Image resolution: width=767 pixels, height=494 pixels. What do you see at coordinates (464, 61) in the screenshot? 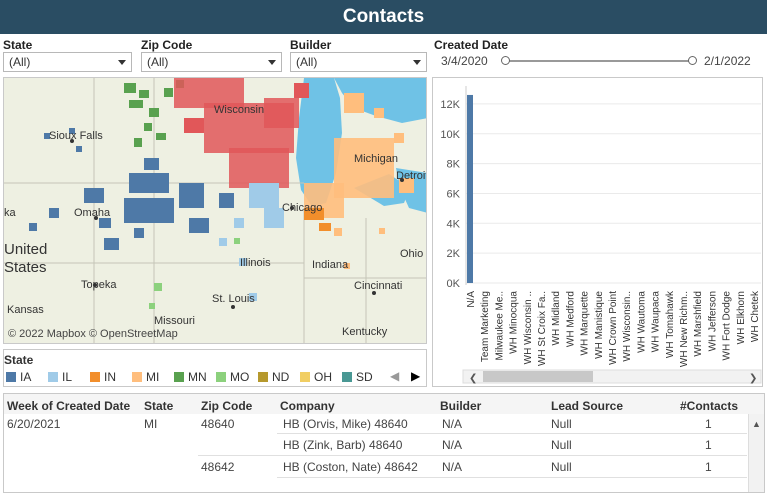
I see `created-date-start: 3/4/2020` at bounding box center [464, 61].